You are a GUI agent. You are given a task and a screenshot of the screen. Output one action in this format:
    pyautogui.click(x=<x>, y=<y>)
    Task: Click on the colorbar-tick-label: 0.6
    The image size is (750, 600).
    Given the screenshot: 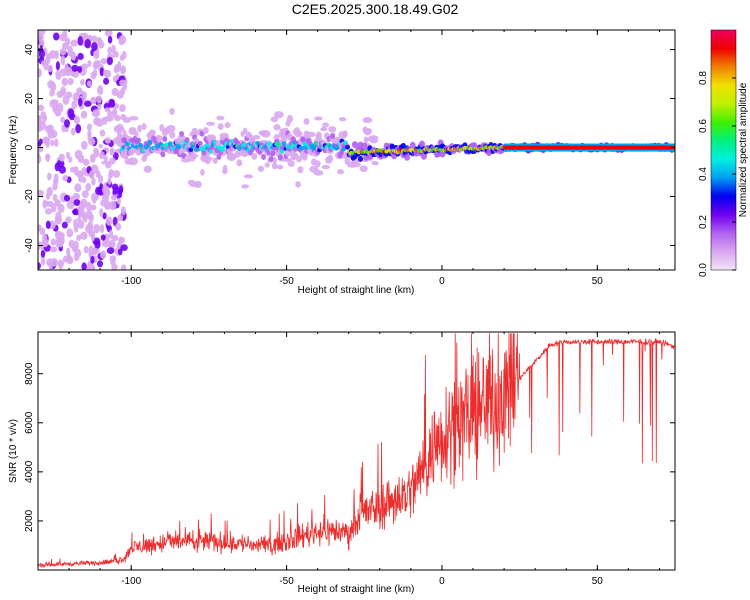 What is the action you would take?
    pyautogui.click(x=703, y=126)
    